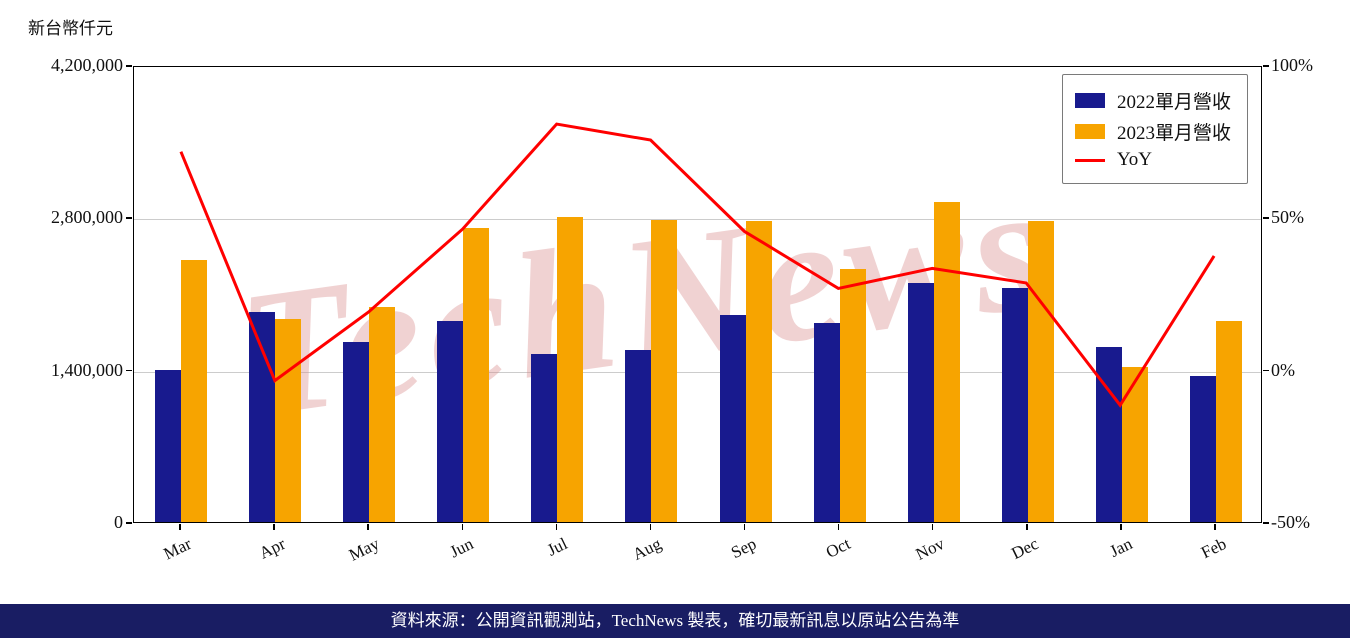 The image size is (1350, 638). What do you see at coordinates (118, 522) in the screenshot?
I see `left-axis-tick-label: 0` at bounding box center [118, 522].